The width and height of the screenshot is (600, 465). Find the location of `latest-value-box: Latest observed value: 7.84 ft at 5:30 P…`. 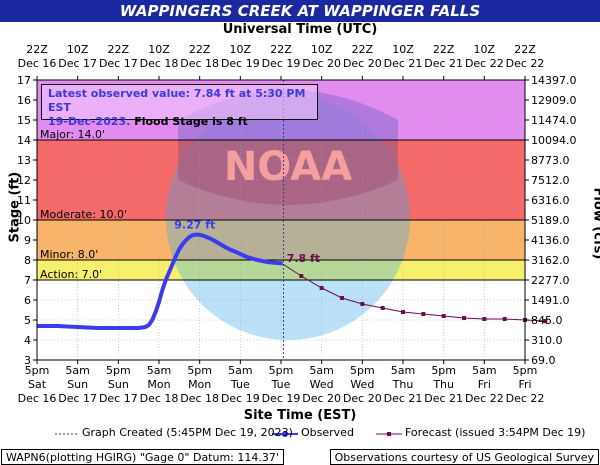

latest-value-box: Latest observed value: 7.84 ft at 5:30 P… is located at coordinates (179, 106).